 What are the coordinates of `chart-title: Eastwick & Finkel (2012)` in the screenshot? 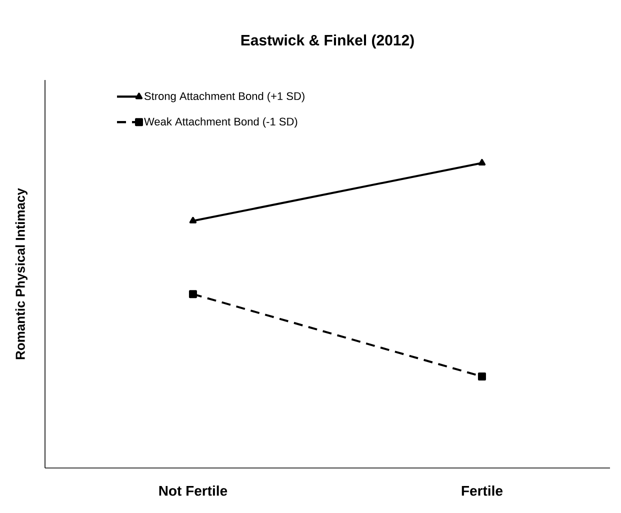 It's located at (327, 41).